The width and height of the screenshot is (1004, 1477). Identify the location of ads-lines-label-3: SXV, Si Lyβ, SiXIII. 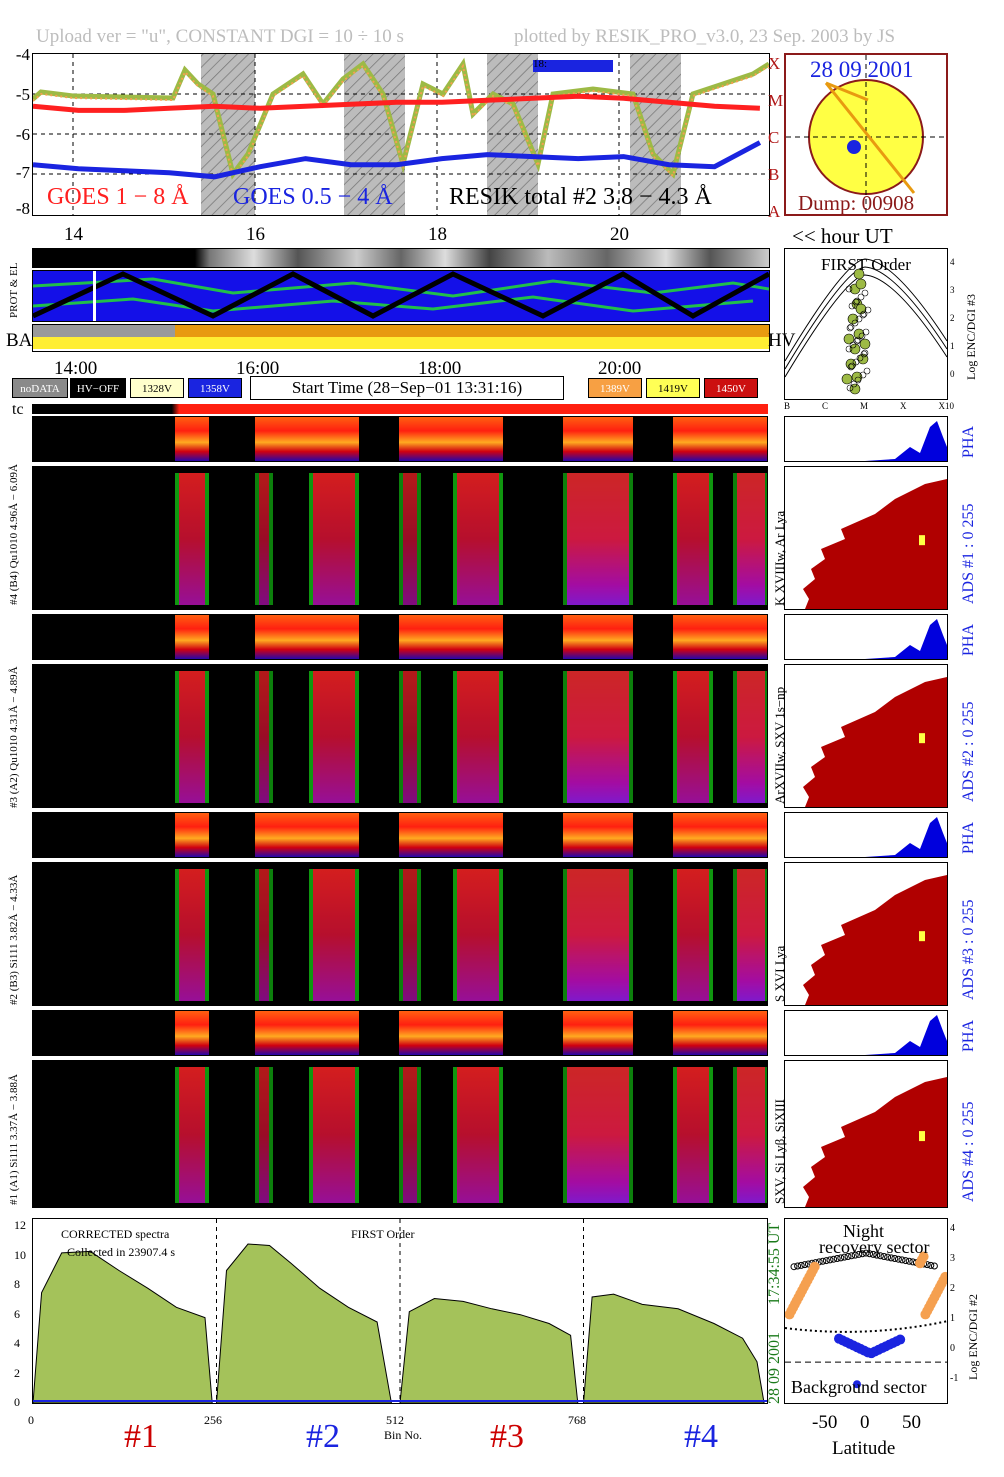
(779, 1151).